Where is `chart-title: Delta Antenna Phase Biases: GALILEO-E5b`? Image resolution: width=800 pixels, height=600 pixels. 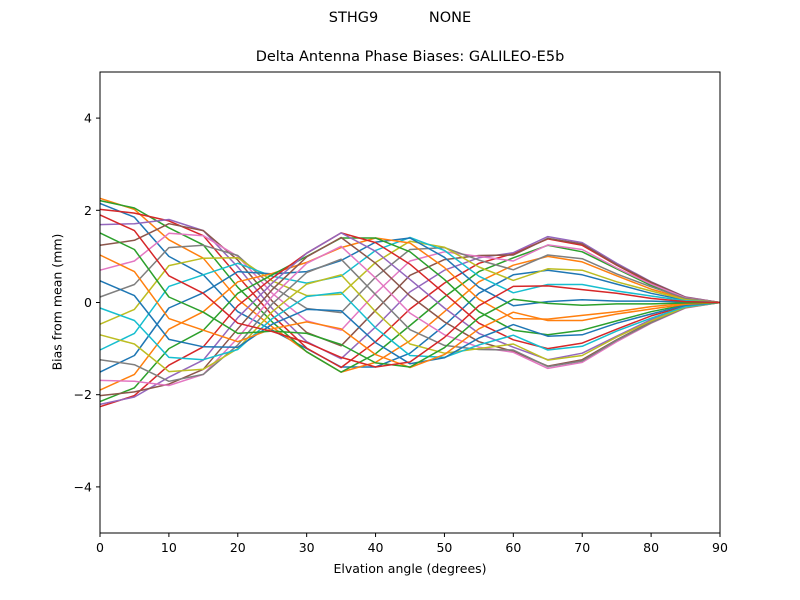 chart-title: Delta Antenna Phase Biases: GALILEO-E5b is located at coordinates (410, 57).